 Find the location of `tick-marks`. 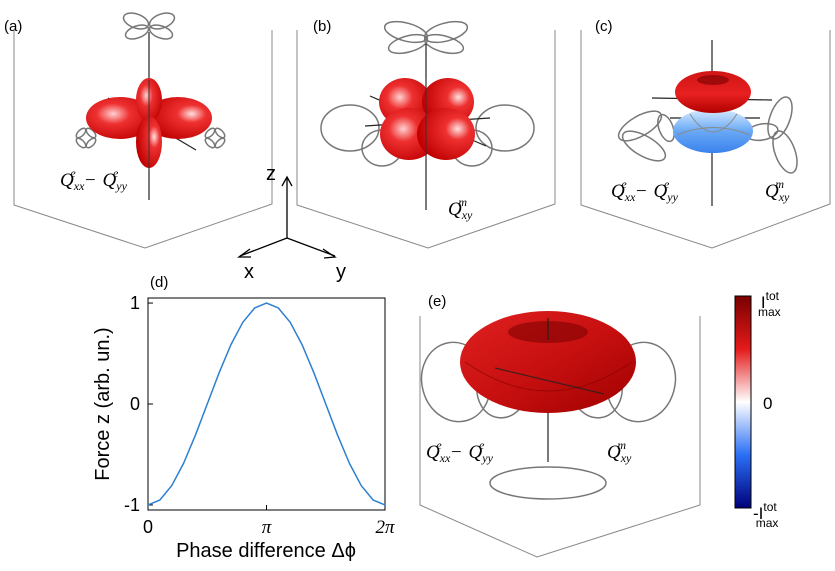

tick-marks is located at coordinates (266, 406).